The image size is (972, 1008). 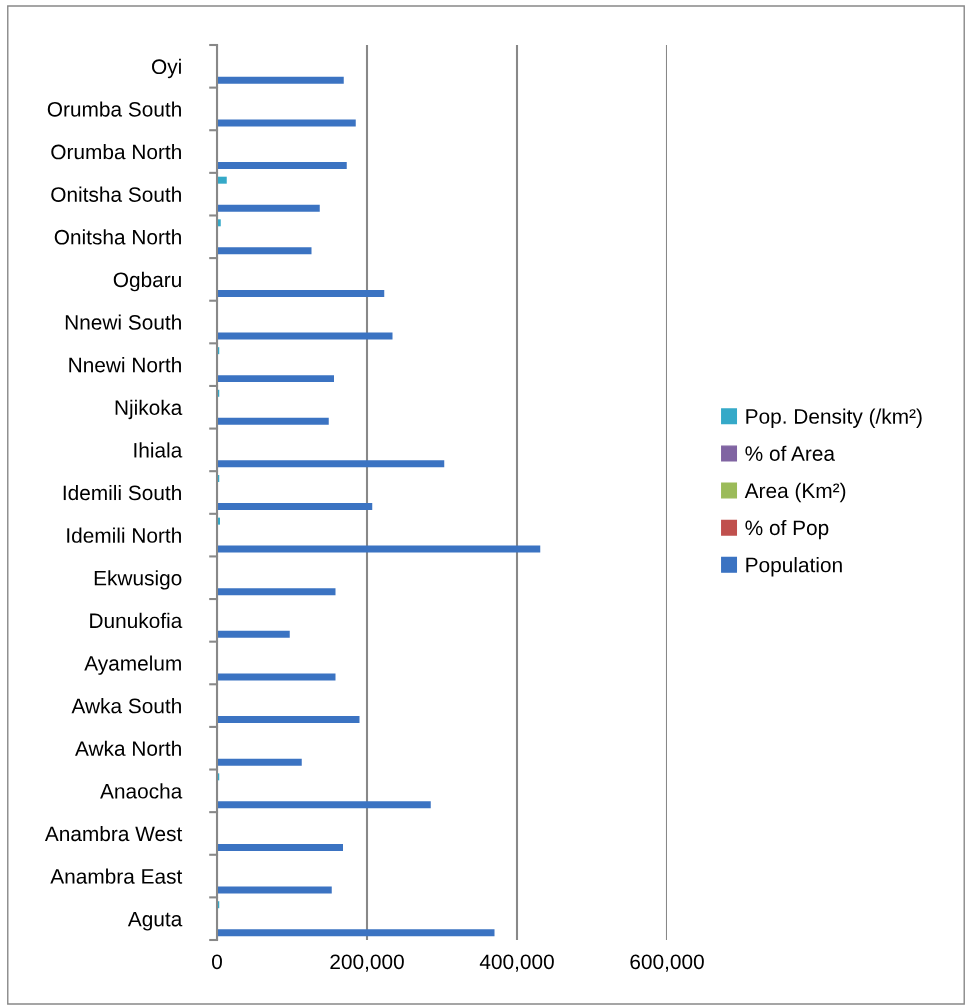 What do you see at coordinates (834, 418) in the screenshot?
I see `legend-label: Pop. Density (/km²)` at bounding box center [834, 418].